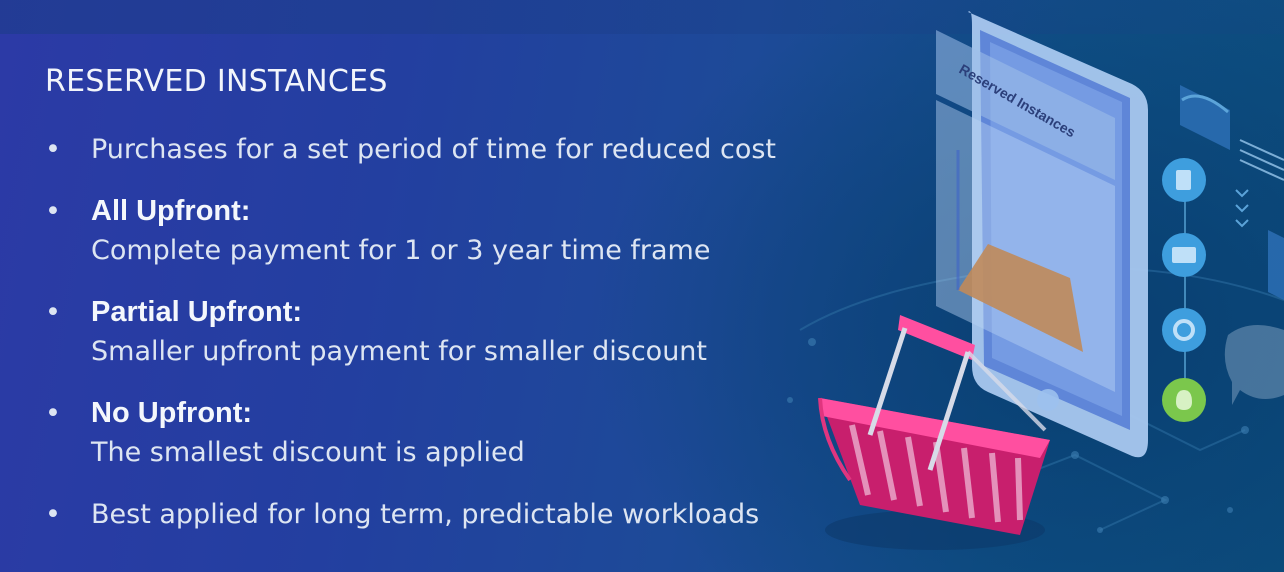 The image size is (1284, 572). Describe the element at coordinates (1048, 400) in the screenshot. I see `home-button-icon` at that location.